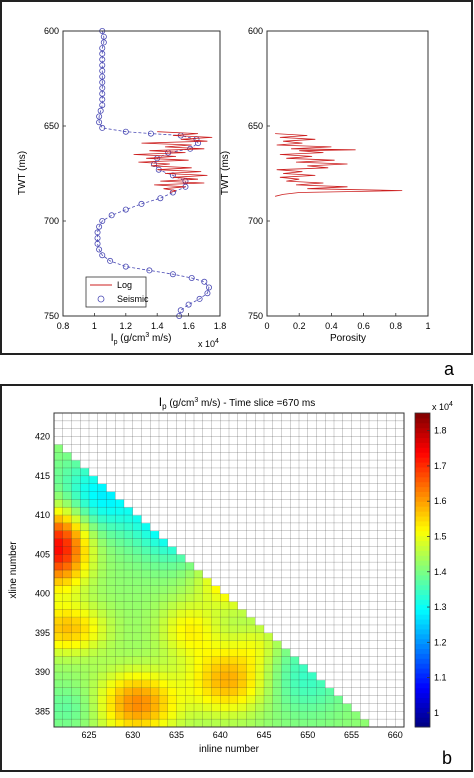 This screenshot has height=778, width=474. Describe the element at coordinates (339, 165) in the screenshot. I see `porosity-porosity-line` at that location.